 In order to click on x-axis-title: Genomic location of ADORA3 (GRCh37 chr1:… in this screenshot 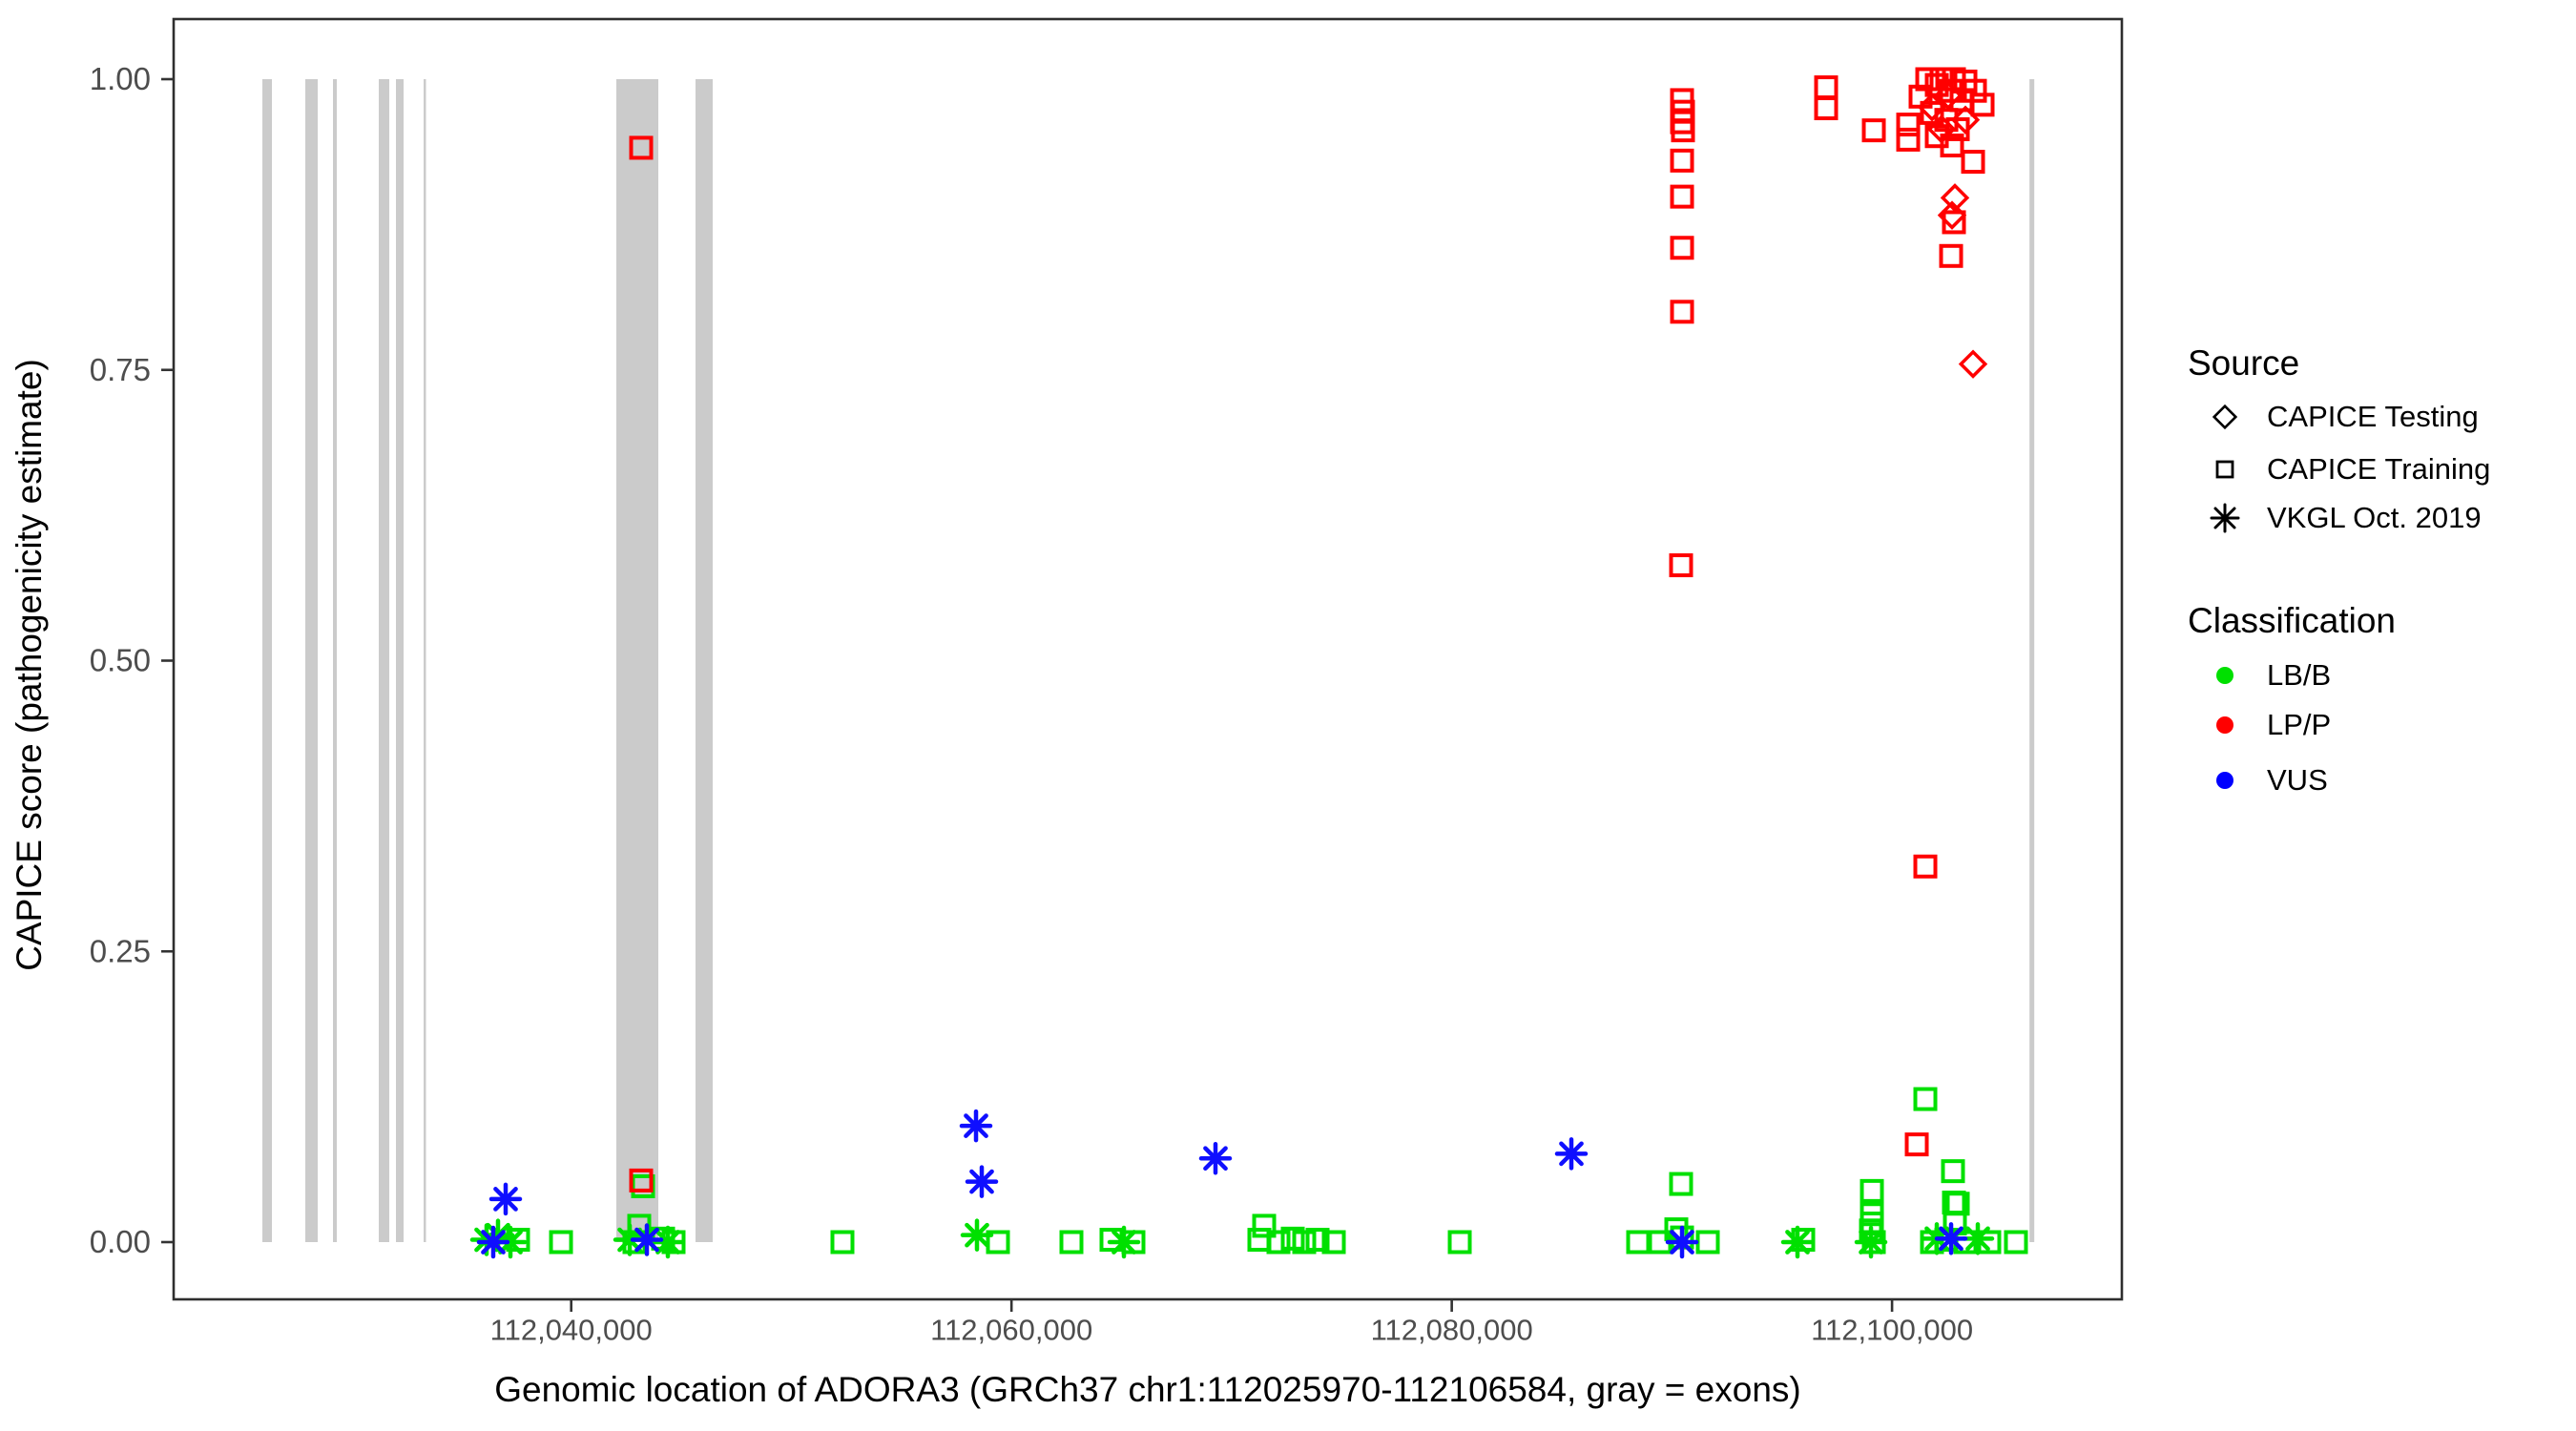, I will do `click(1147, 1390)`.